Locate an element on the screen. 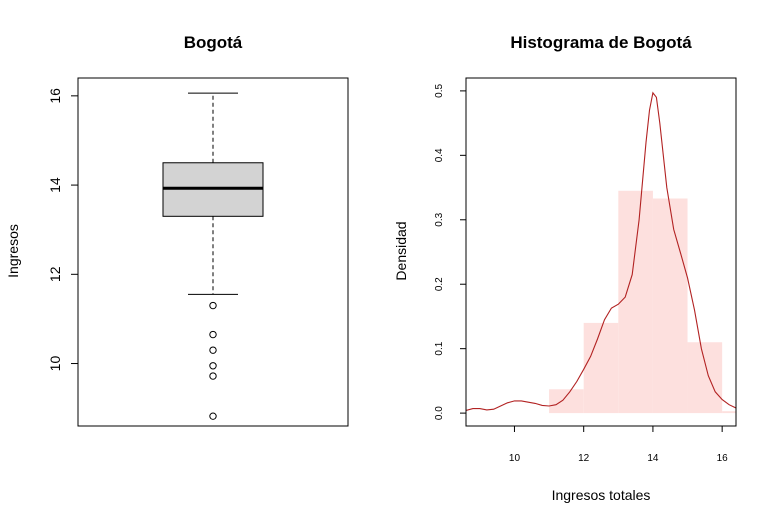 This screenshot has height=525, width=778. boxplot-y-tick-label: 12 is located at coordinates (55, 274).